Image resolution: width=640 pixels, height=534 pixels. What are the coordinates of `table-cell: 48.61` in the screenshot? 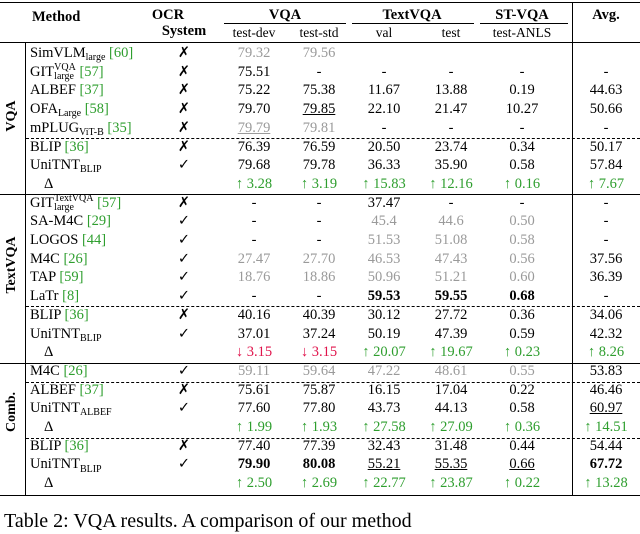 It's located at (451, 370).